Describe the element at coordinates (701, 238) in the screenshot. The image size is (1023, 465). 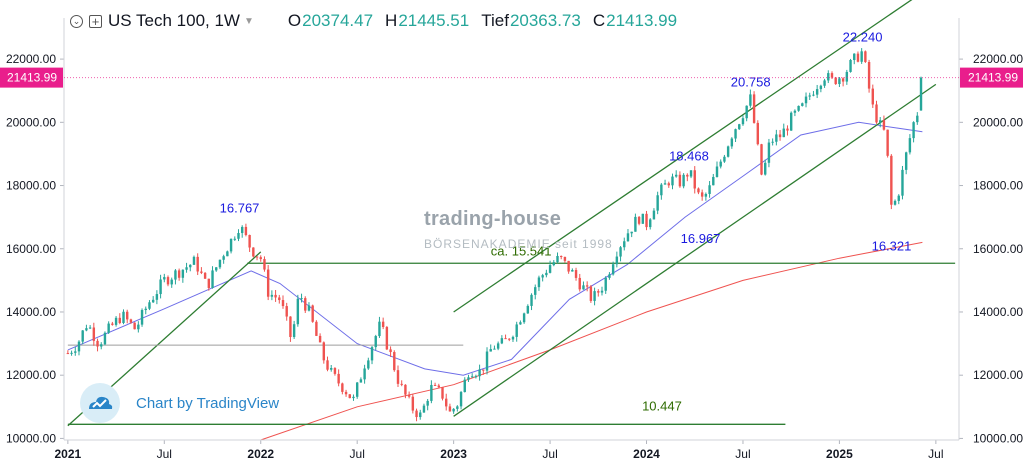
I see `price-annotation: 16.967` at that location.